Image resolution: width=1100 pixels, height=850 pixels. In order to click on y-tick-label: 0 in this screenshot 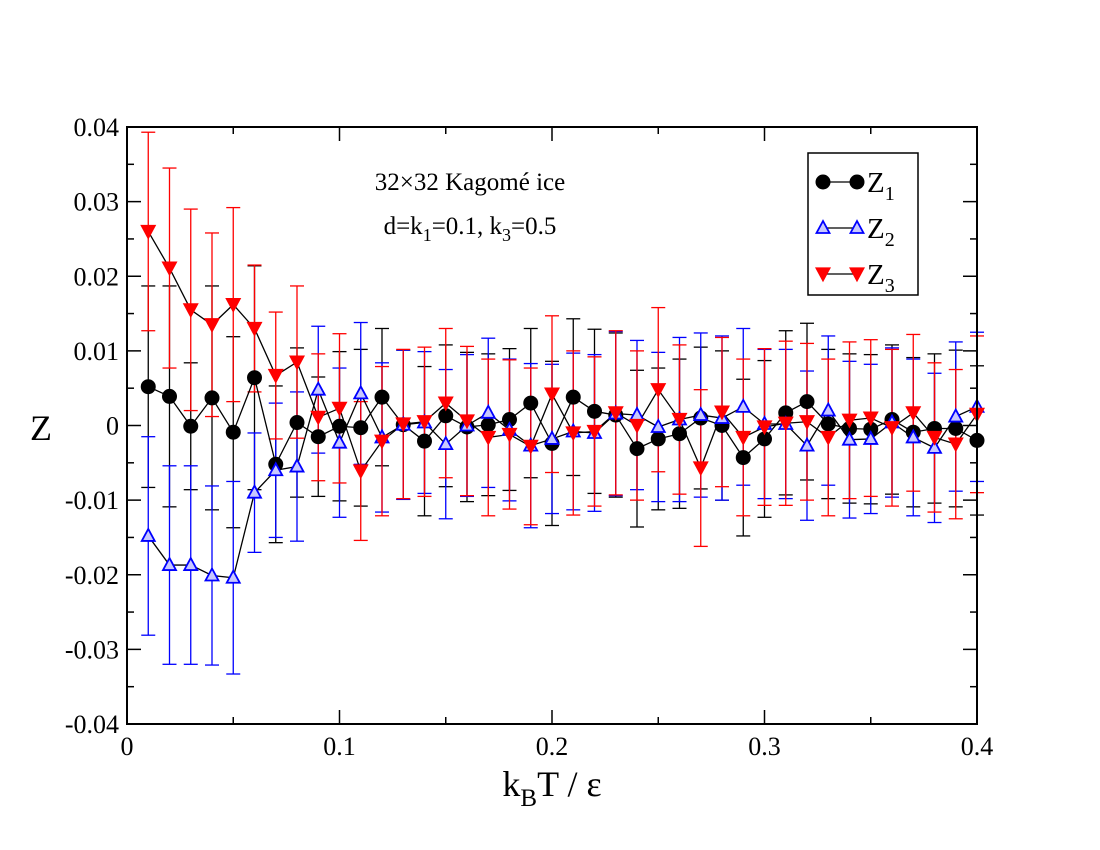, I will do `click(112, 426)`.